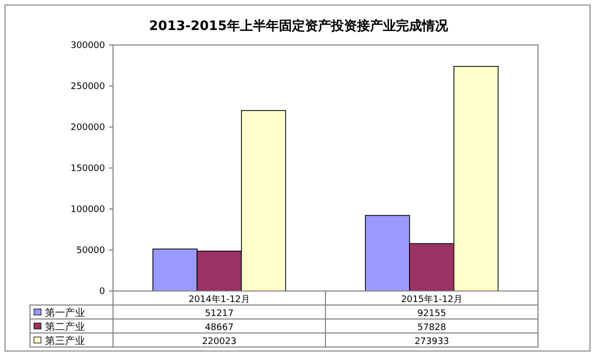 This screenshot has height=362, width=597. Describe the element at coordinates (431, 299) in the screenshot. I see `x-tick-label: 2015年1-12月` at that location.